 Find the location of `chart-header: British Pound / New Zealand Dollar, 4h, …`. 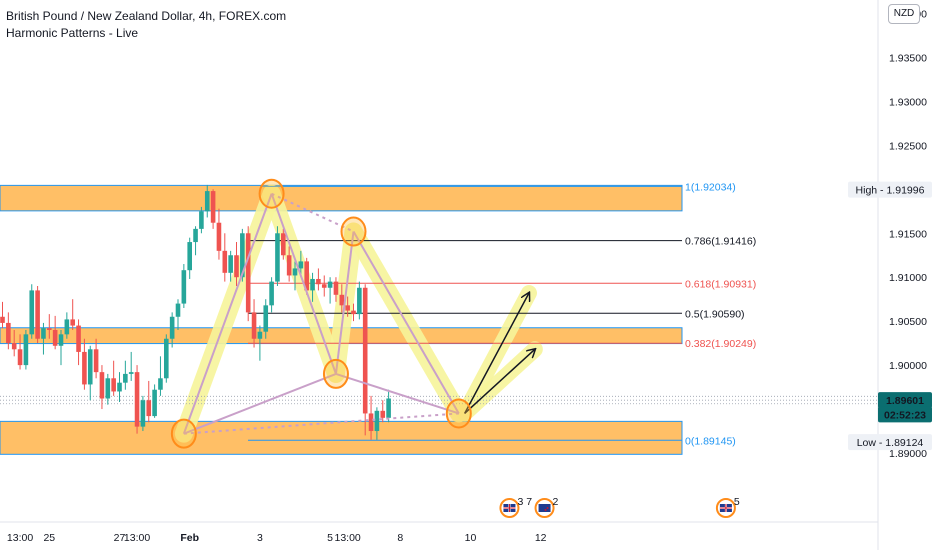

chart-header: British Pound / New Zealand Dollar, 4h, … is located at coordinates (146, 25).